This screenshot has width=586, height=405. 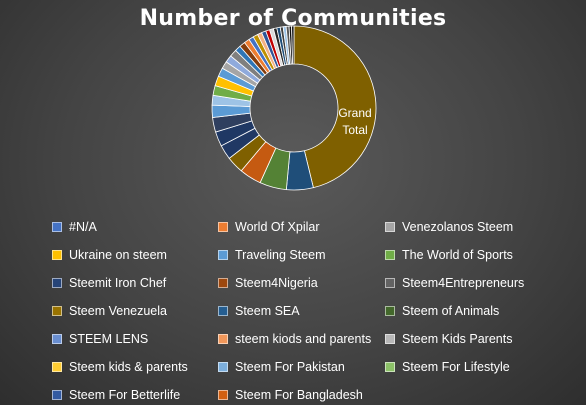 I want to click on legend-label: Ukraine on steem, so click(x=118, y=255).